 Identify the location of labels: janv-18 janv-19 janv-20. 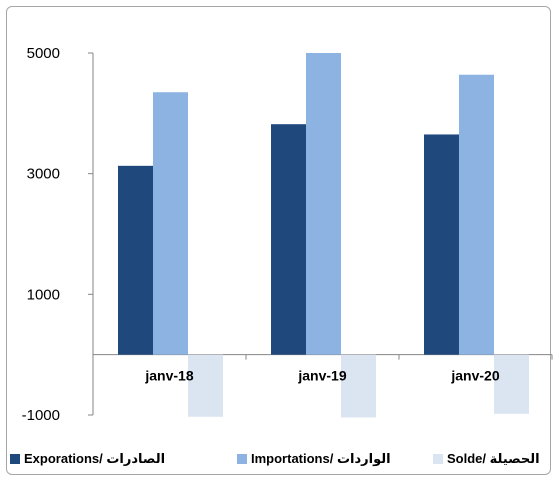
(321, 376).